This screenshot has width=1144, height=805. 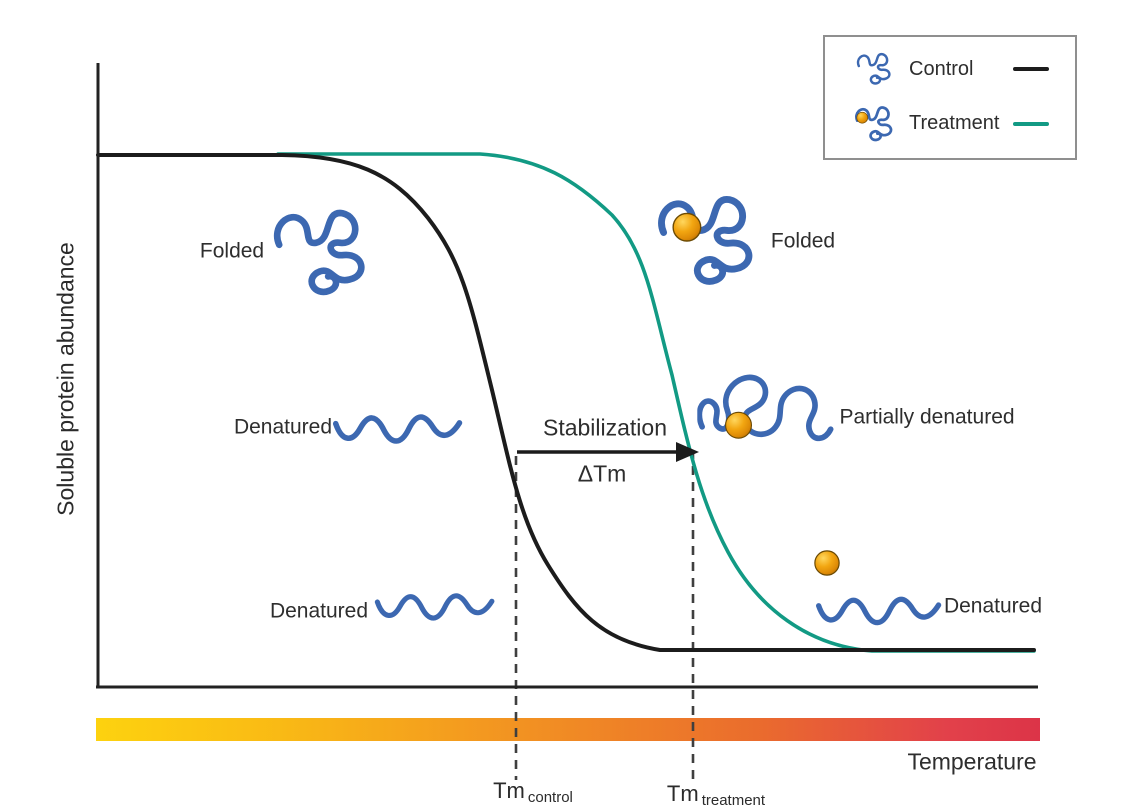 What do you see at coordinates (320, 253) in the screenshot?
I see `folded-protein-icon` at bounding box center [320, 253].